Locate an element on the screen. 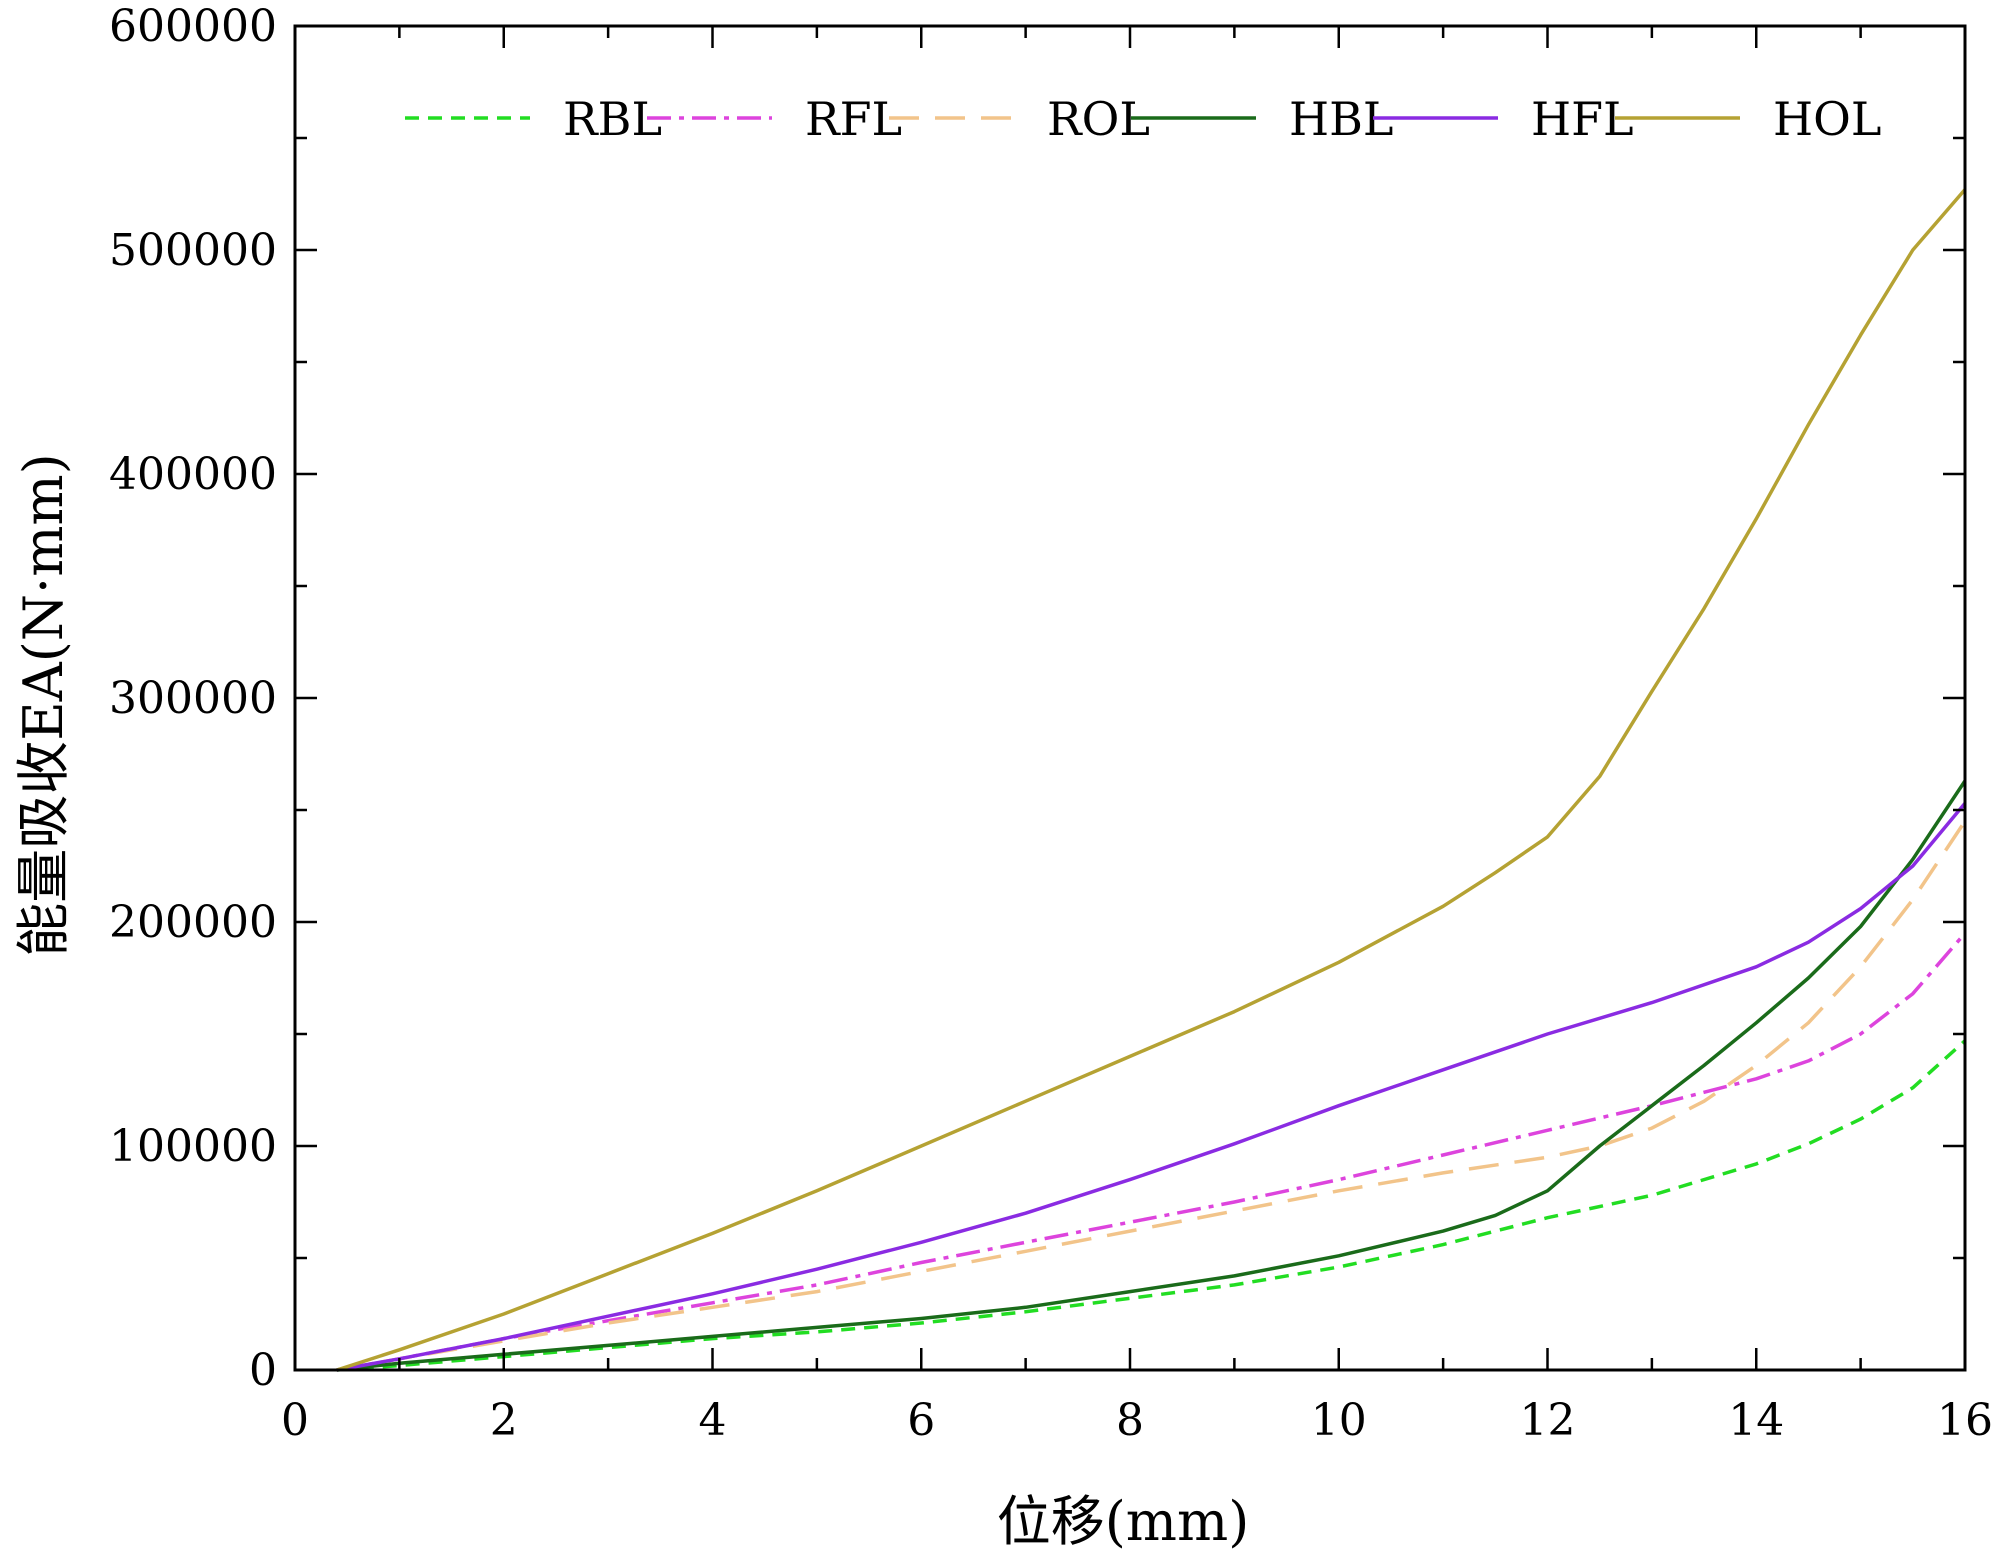 The height and width of the screenshot is (1555, 1999). y-tick-label: 300000 is located at coordinates (193, 698).